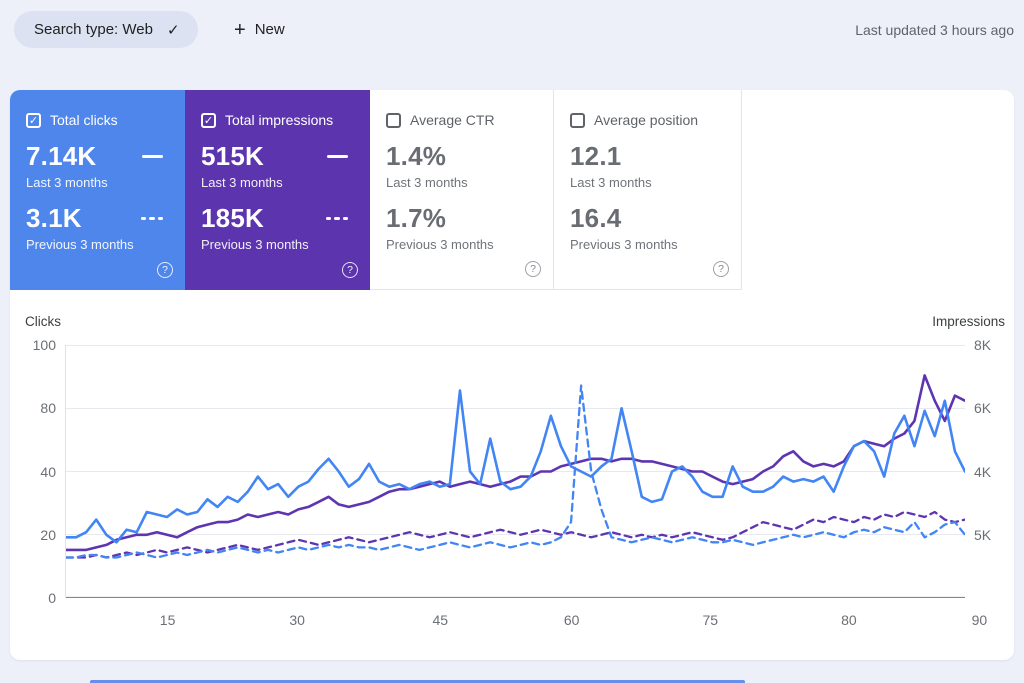  What do you see at coordinates (515, 534) in the screenshot?
I see `series-line` at bounding box center [515, 534].